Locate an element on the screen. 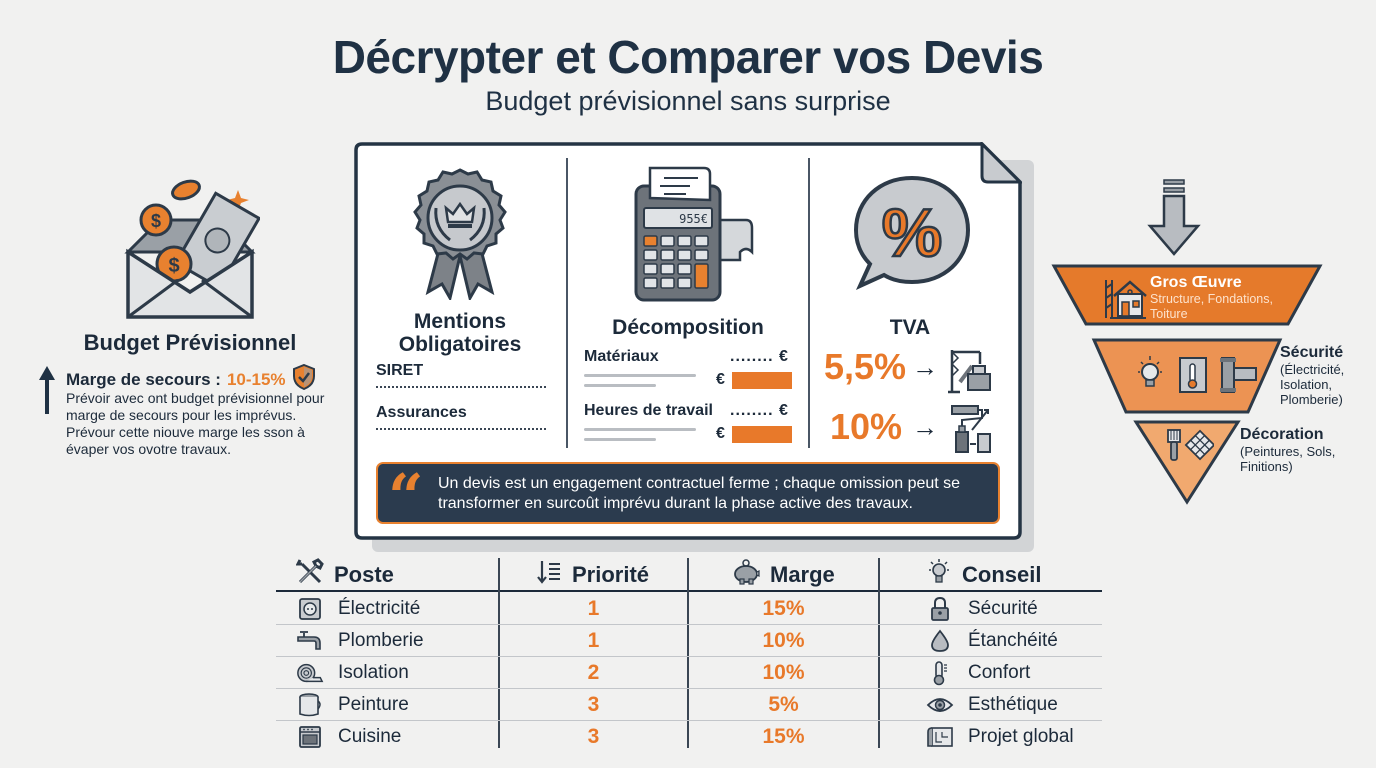 Image resolution: width=1376 pixels, height=768 pixels. pipe-fitting-icon is located at coordinates (1238, 375).